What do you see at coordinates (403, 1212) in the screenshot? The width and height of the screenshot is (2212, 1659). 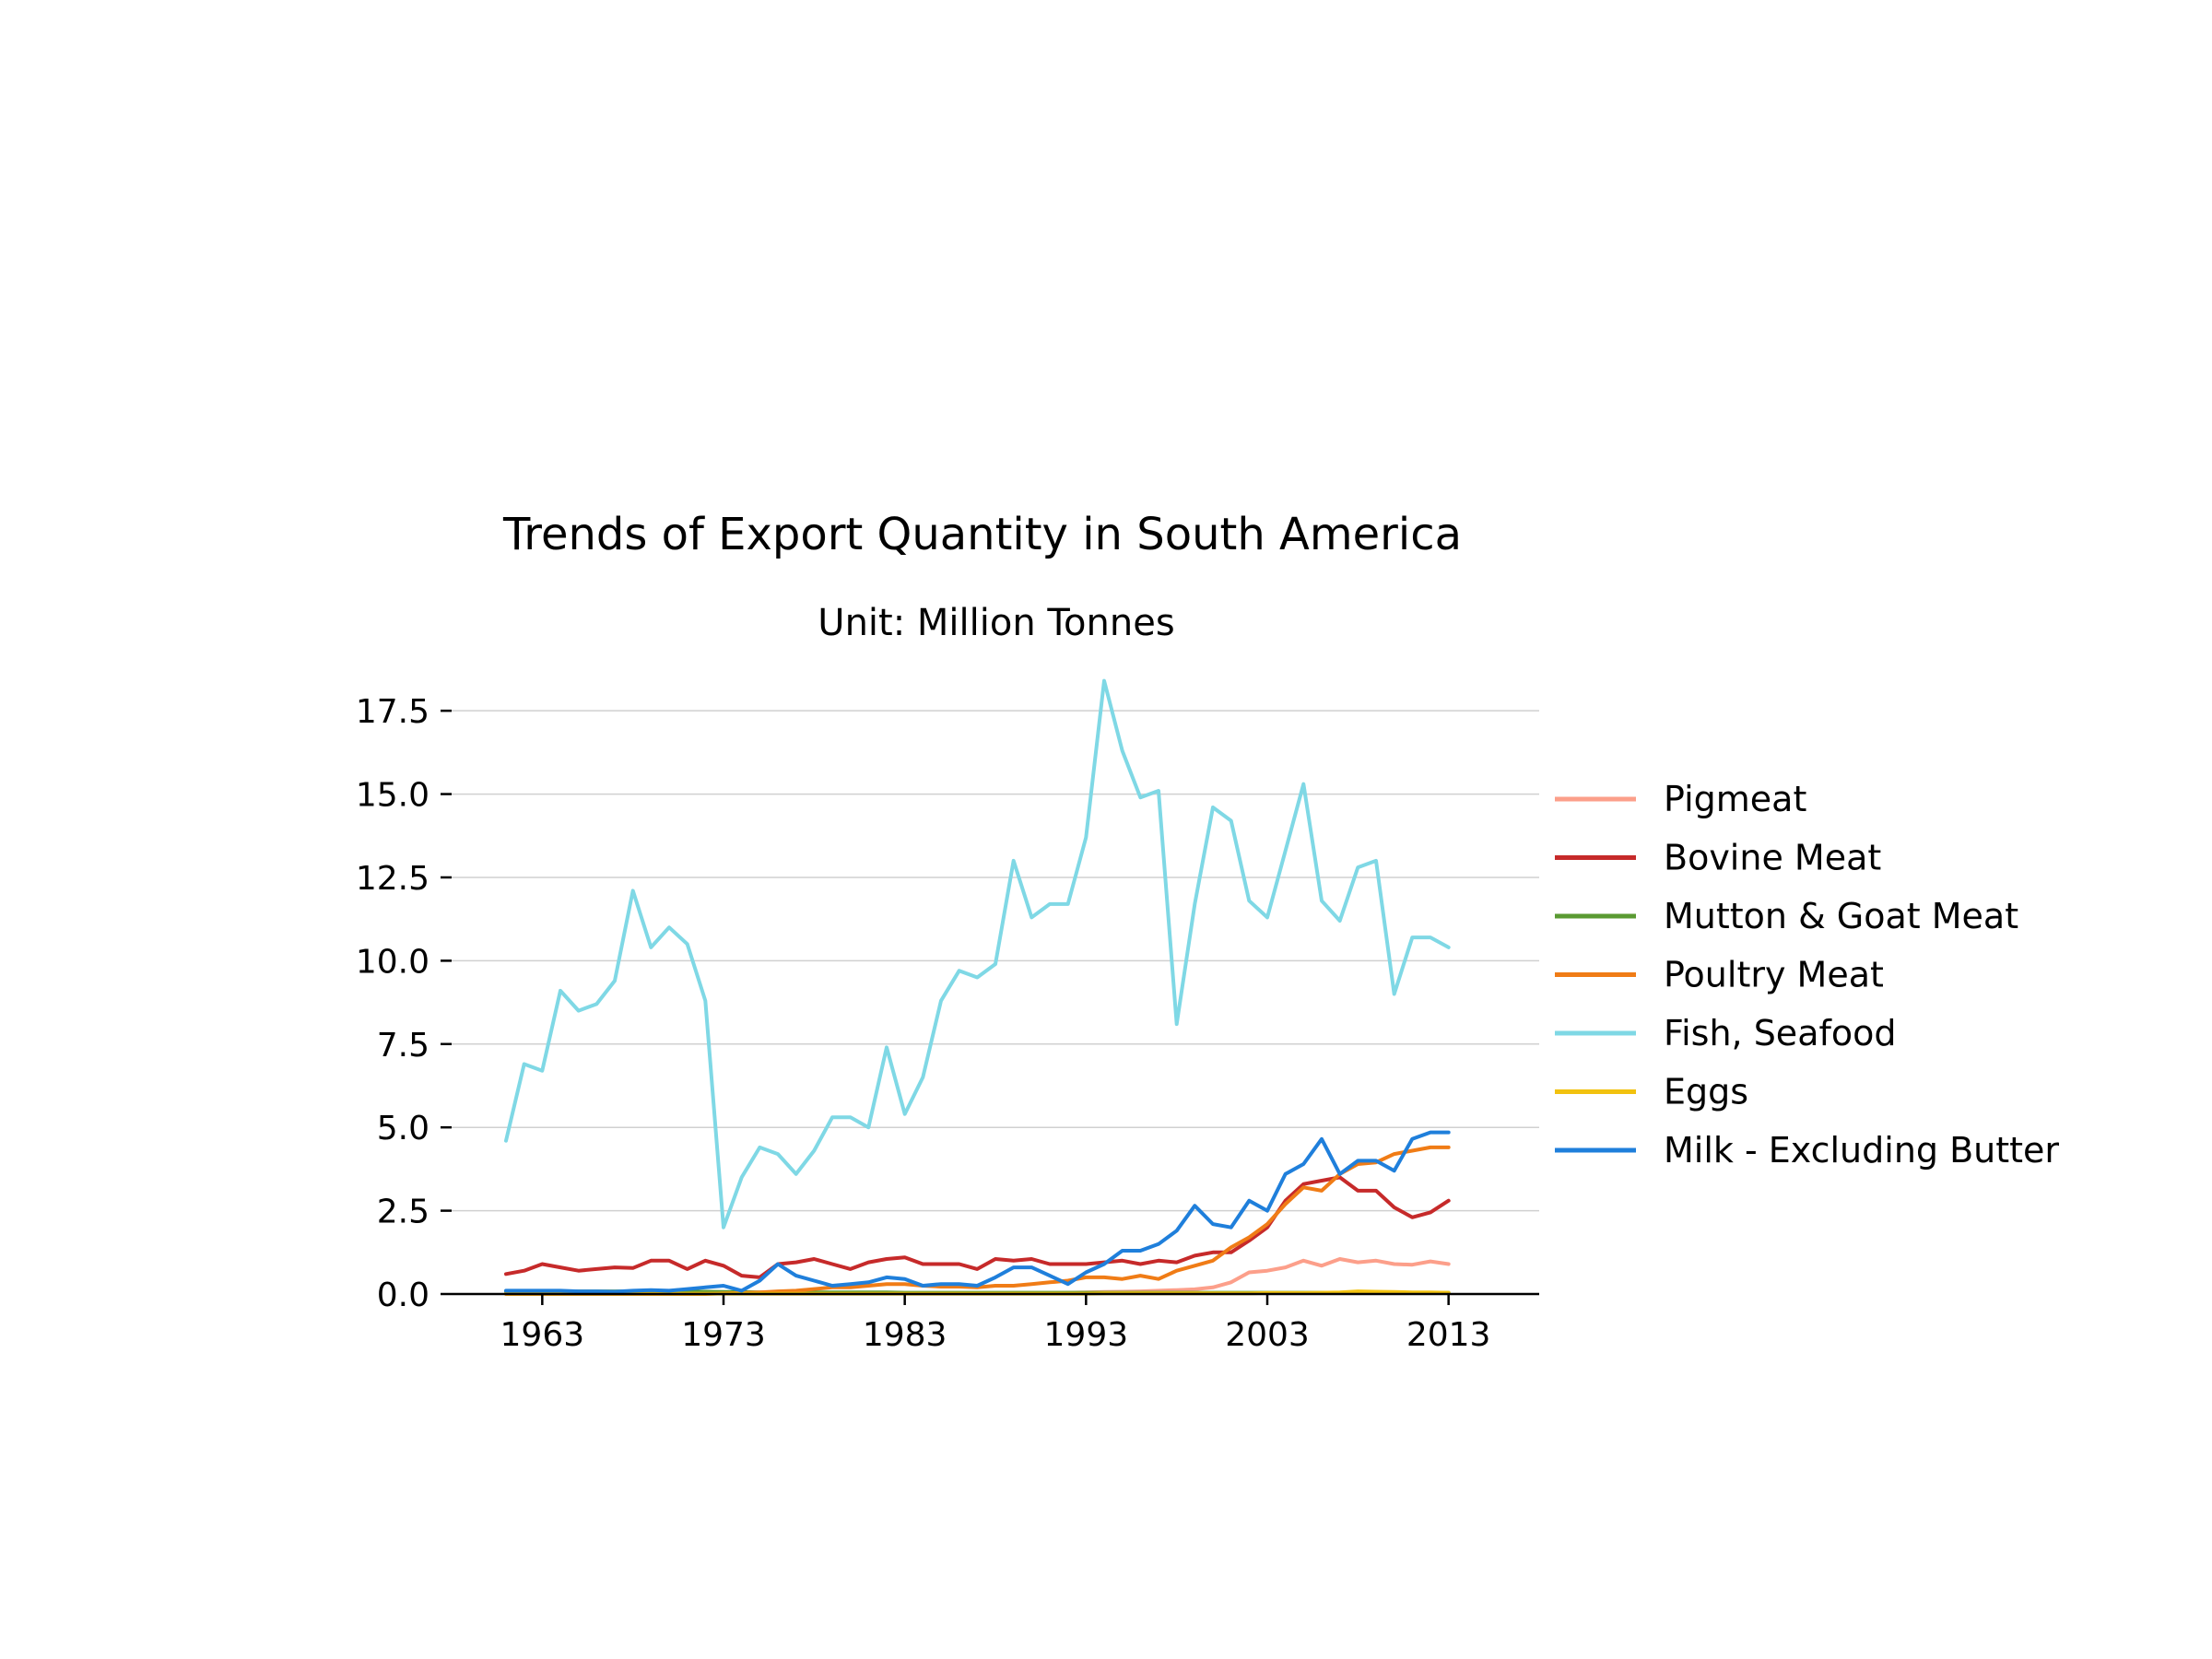 I see `y-tick-label: 2.5` at bounding box center [403, 1212].